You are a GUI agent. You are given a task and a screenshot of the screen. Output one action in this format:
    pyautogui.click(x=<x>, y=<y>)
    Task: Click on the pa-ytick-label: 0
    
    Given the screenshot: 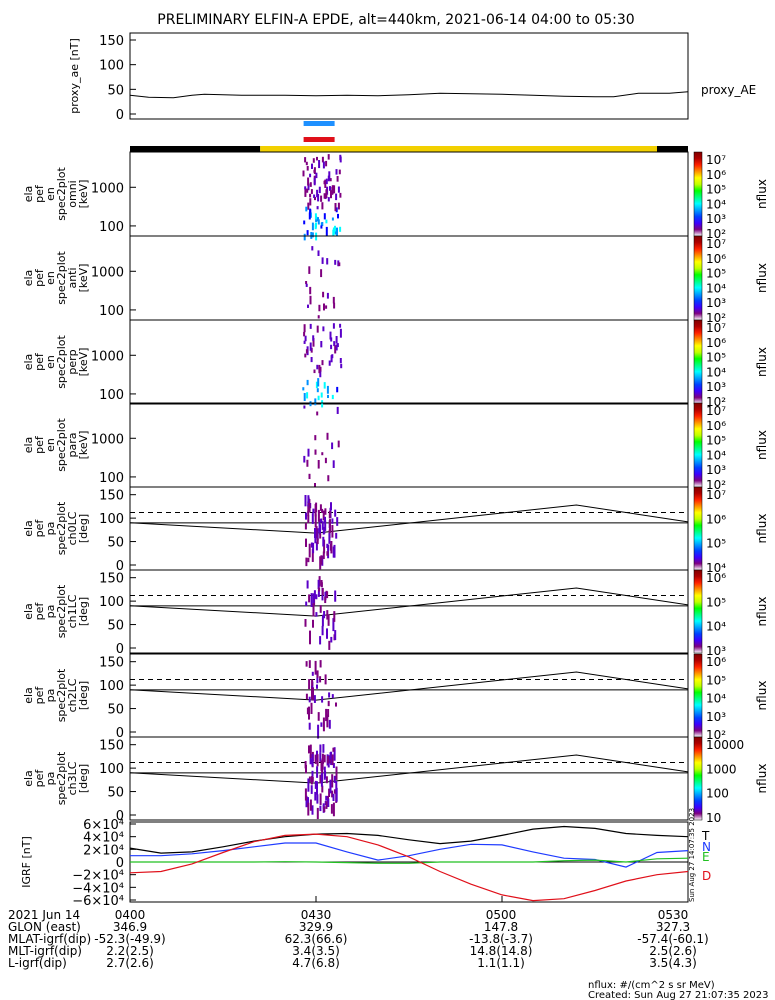 What is the action you would take?
    pyautogui.click(x=120, y=566)
    